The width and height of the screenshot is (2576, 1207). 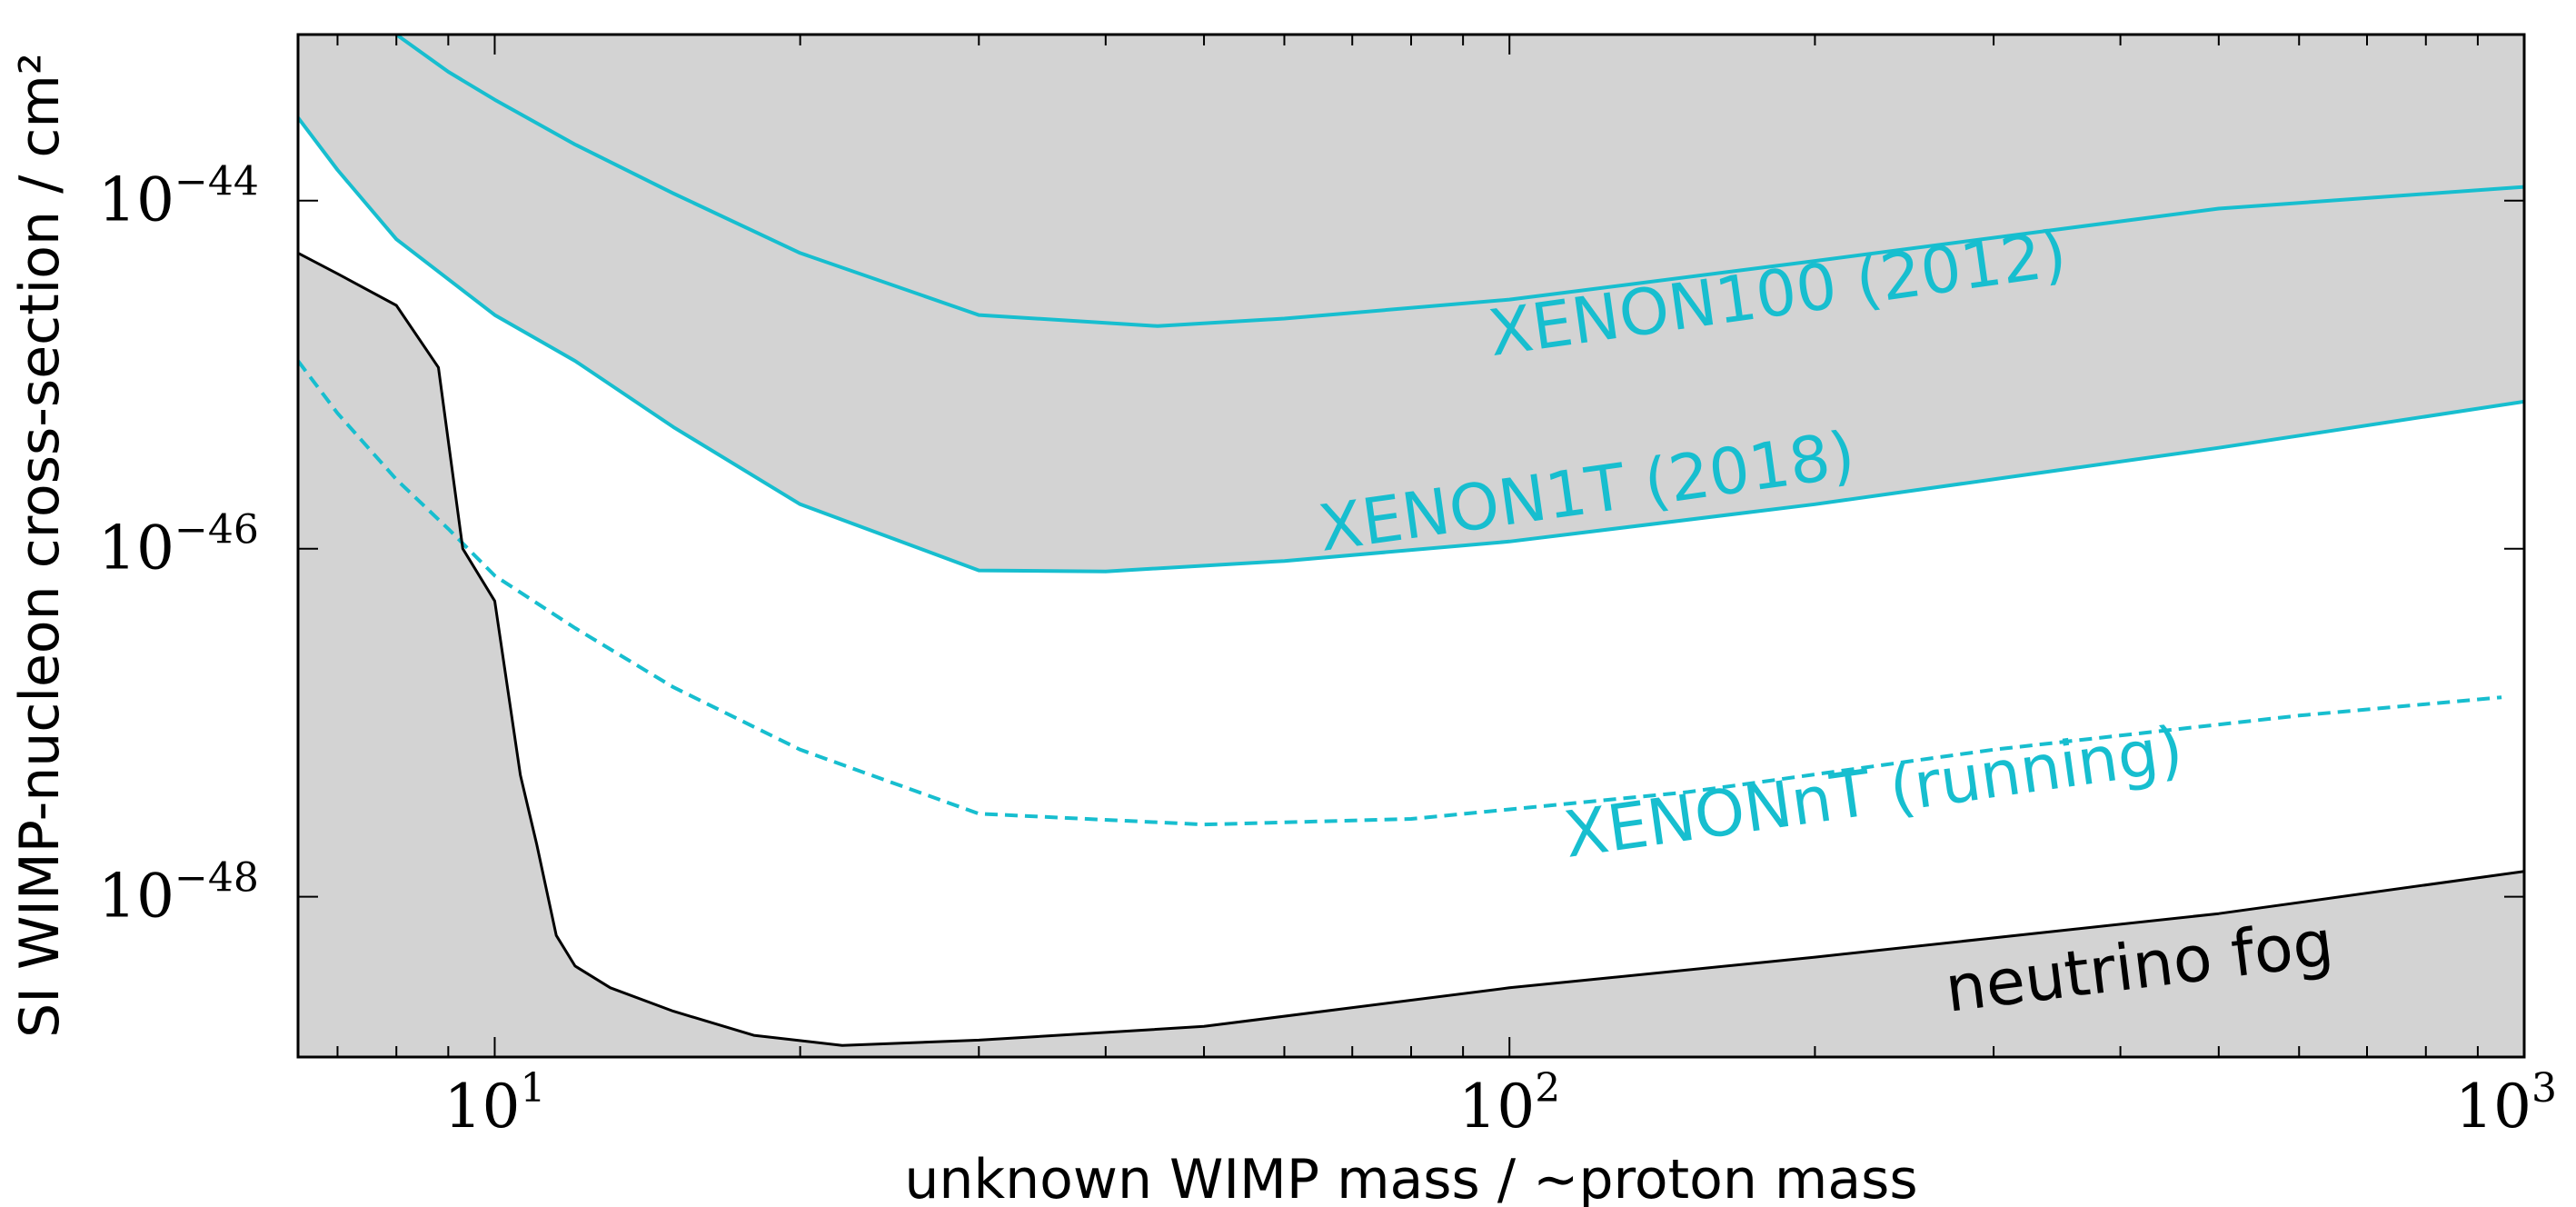 I want to click on y-tick-label: 10−48, so click(x=178, y=893).